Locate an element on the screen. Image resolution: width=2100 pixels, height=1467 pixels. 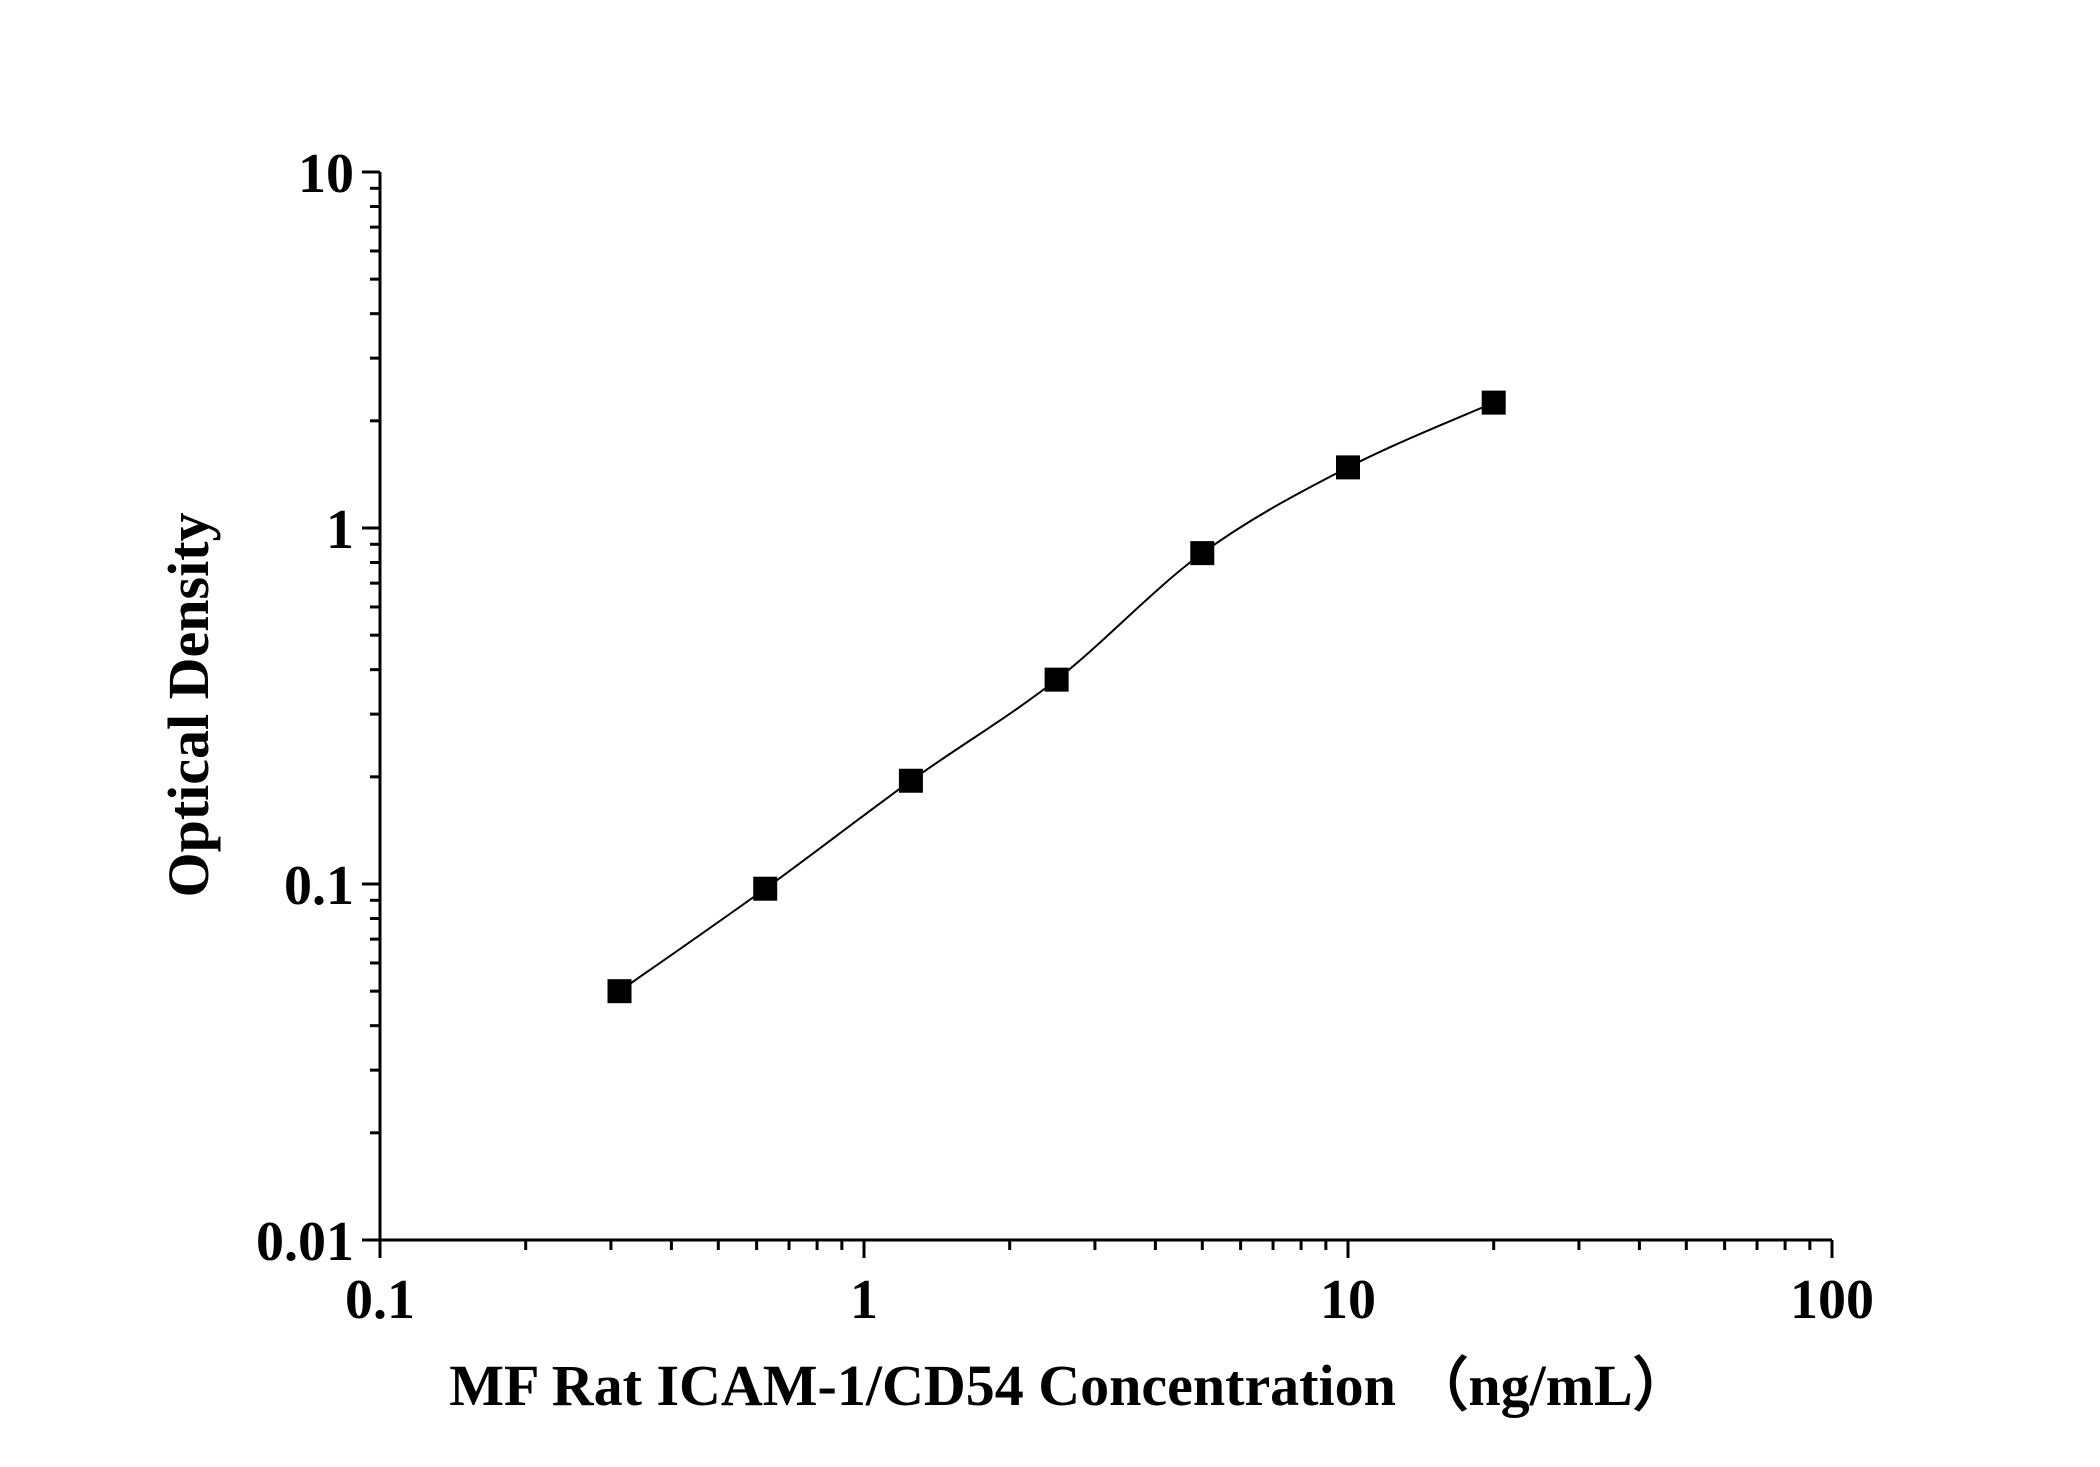
x-tick-label: 0.1 is located at coordinates (380, 1300).